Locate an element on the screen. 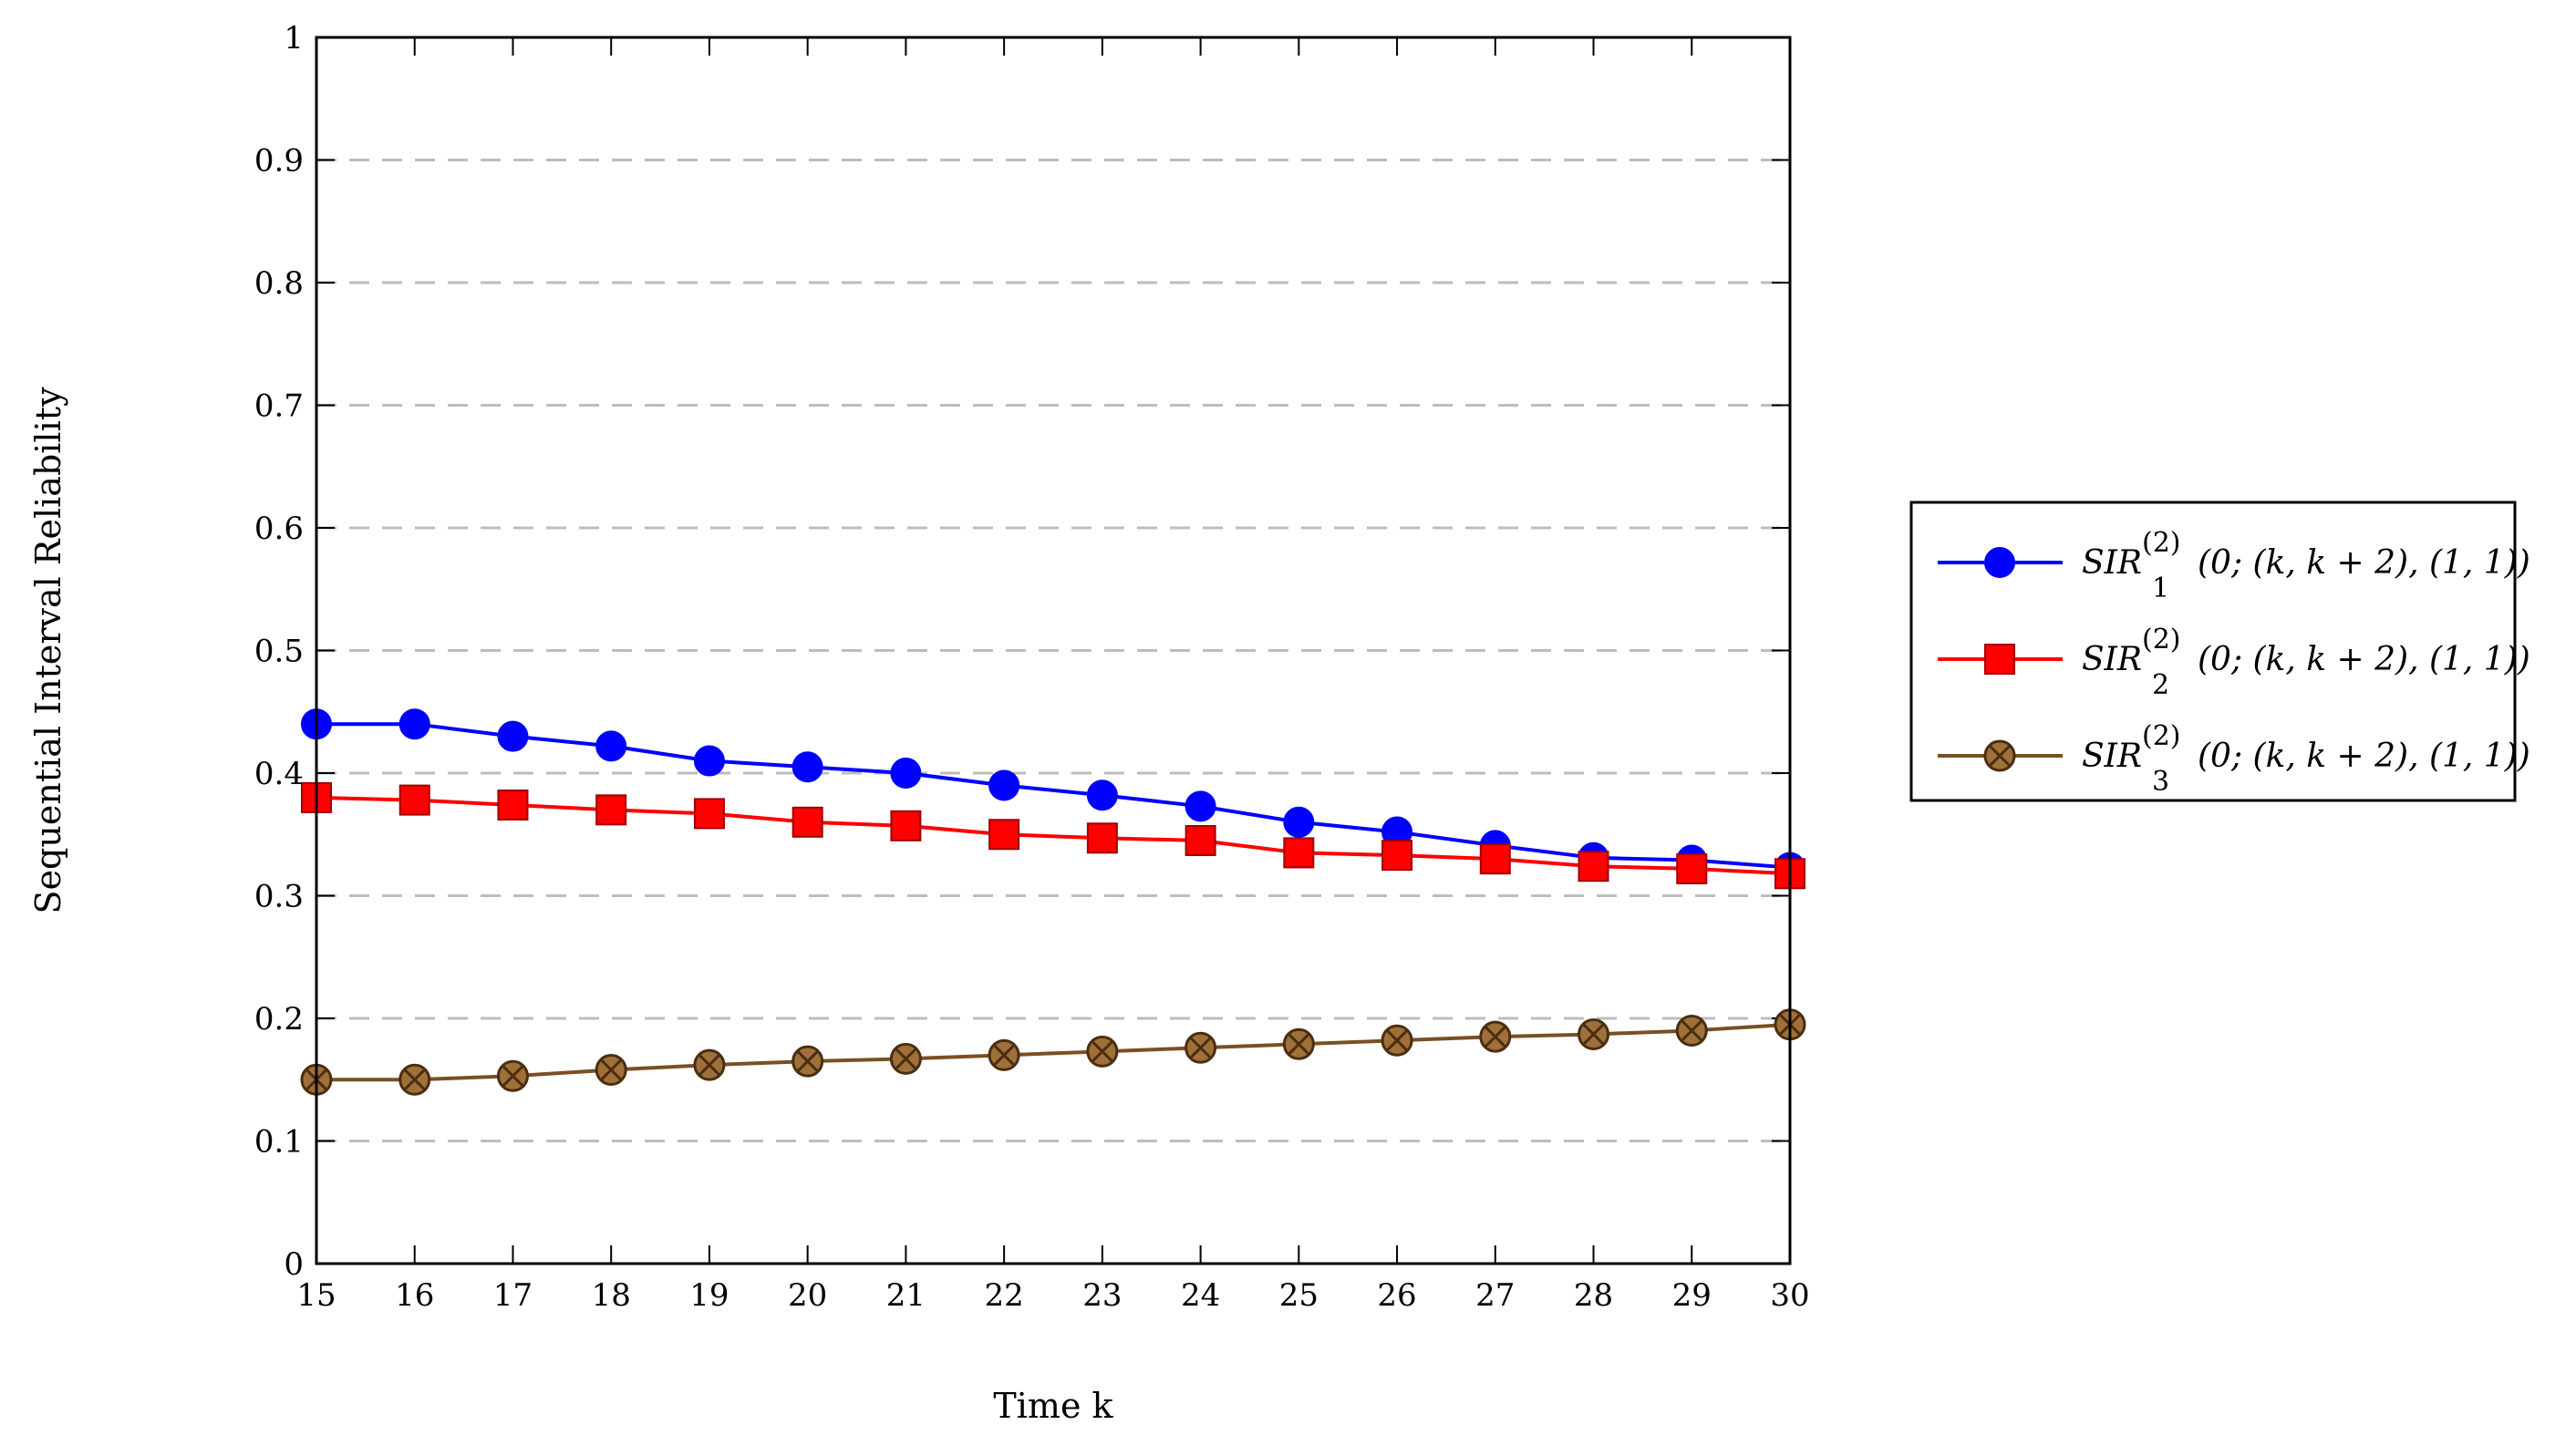 This screenshot has height=1435, width=2576. x-tick-label: 15 is located at coordinates (316, 1295).